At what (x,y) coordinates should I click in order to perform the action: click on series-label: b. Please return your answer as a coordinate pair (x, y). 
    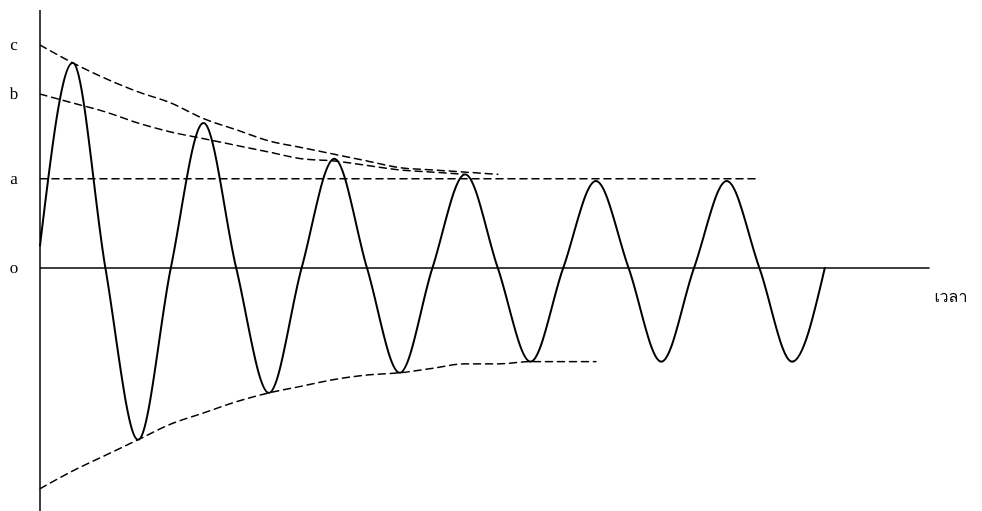
    Looking at the image, I should click on (14, 94).